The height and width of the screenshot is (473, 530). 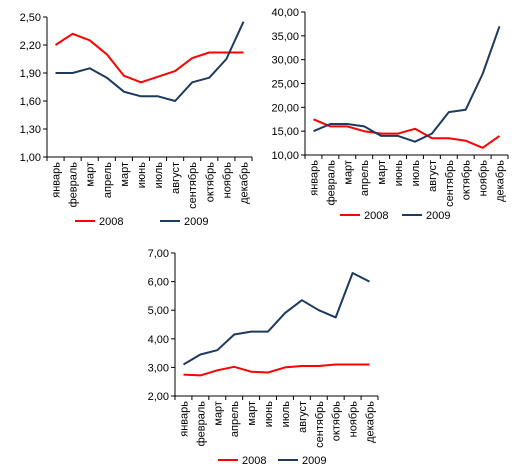 What do you see at coordinates (30, 158) in the screenshot?
I see `y-tick-label: 1,00` at bounding box center [30, 158].